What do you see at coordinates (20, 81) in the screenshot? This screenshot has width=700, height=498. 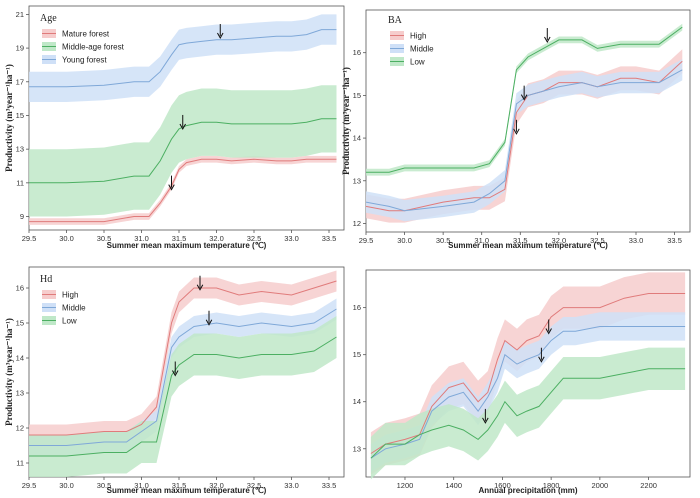 I see `y-tick-label: 17` at bounding box center [20, 81].